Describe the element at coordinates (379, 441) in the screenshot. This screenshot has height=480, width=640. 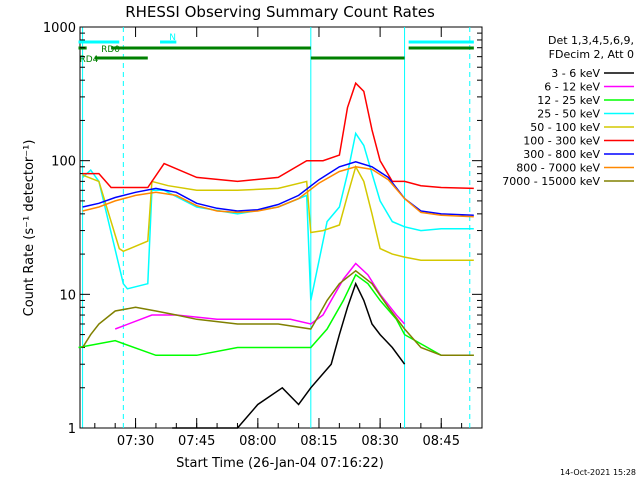
I see `x-tick-label-08-30: 08:30` at that location.